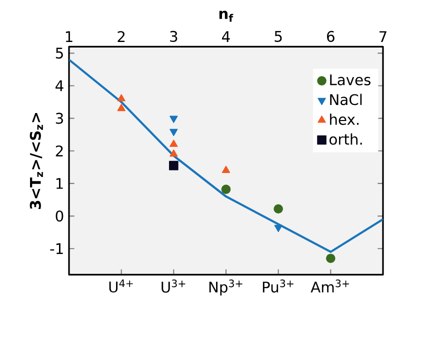  What do you see at coordinates (36, 161) in the screenshot?
I see `y-axis-title: 3<T$_{z}$>/<S$_{z}$>` at bounding box center [36, 161].